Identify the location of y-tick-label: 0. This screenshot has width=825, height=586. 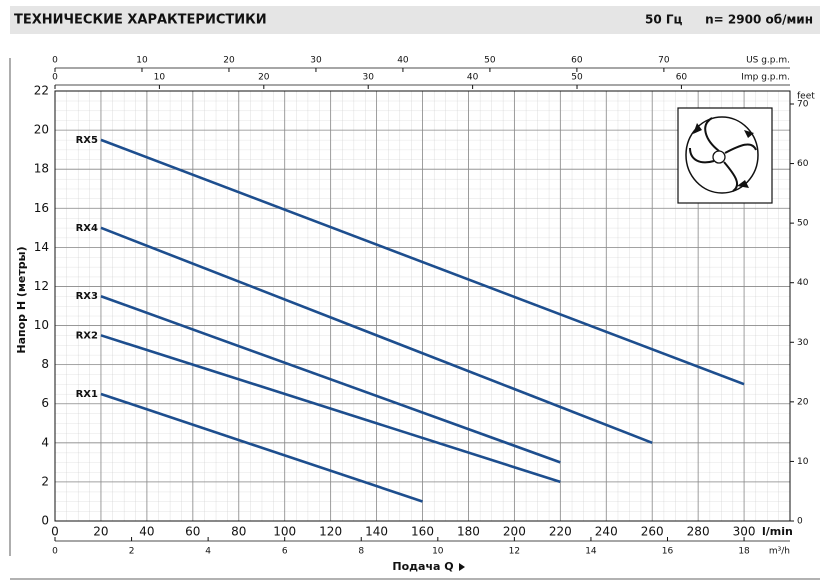
(45, 521).